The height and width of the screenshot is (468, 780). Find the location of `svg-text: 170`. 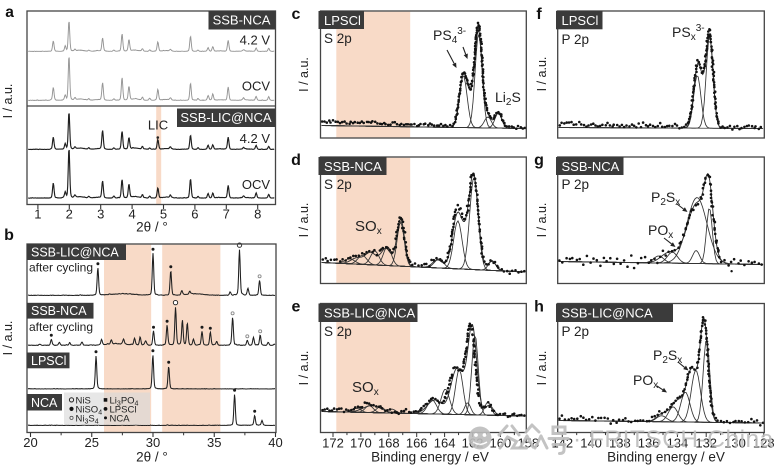

svg-text: 170 is located at coordinates (361, 443).